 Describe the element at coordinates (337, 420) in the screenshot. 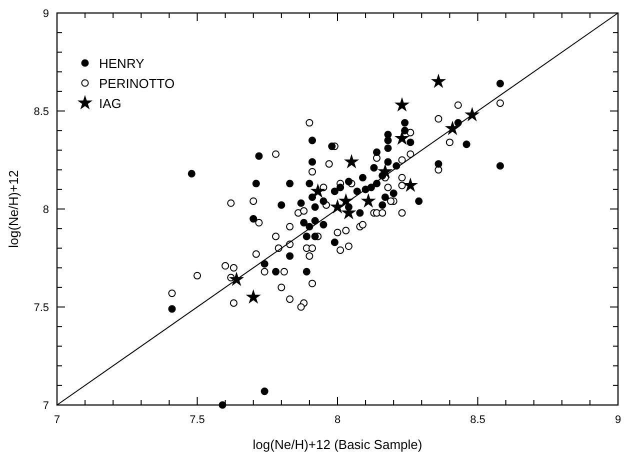

I see `x-tick-label: 8` at that location.